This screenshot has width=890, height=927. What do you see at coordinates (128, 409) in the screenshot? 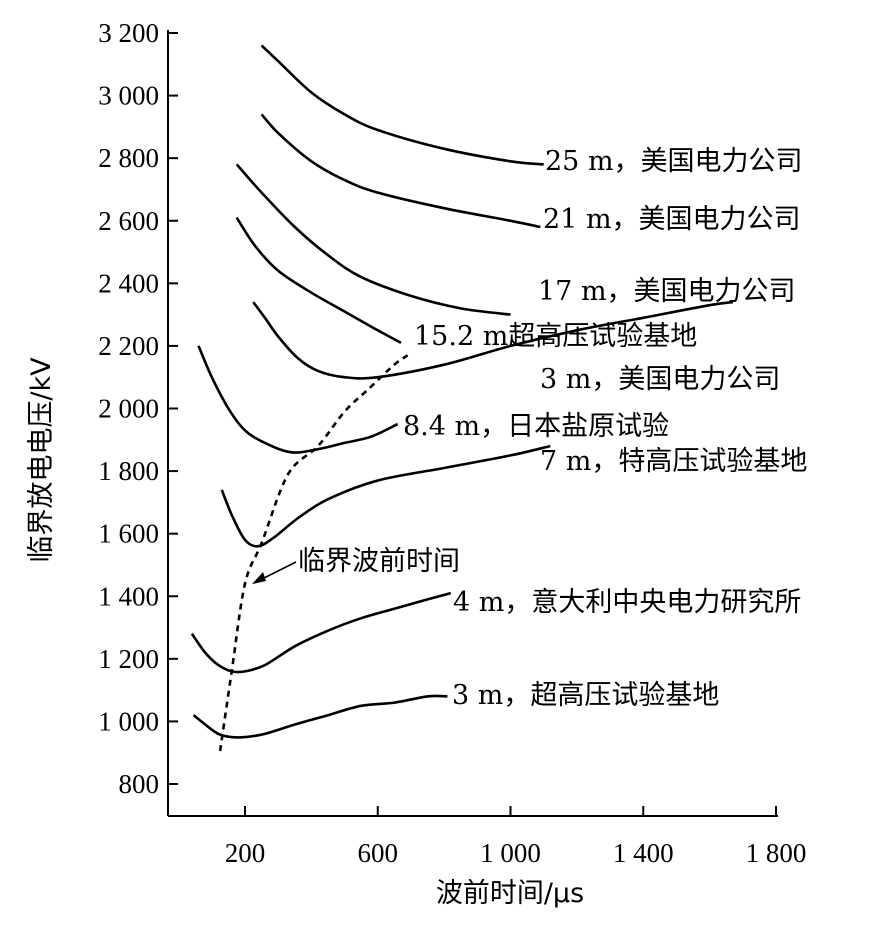
I see `y-tick-label: 2 000` at bounding box center [128, 409].